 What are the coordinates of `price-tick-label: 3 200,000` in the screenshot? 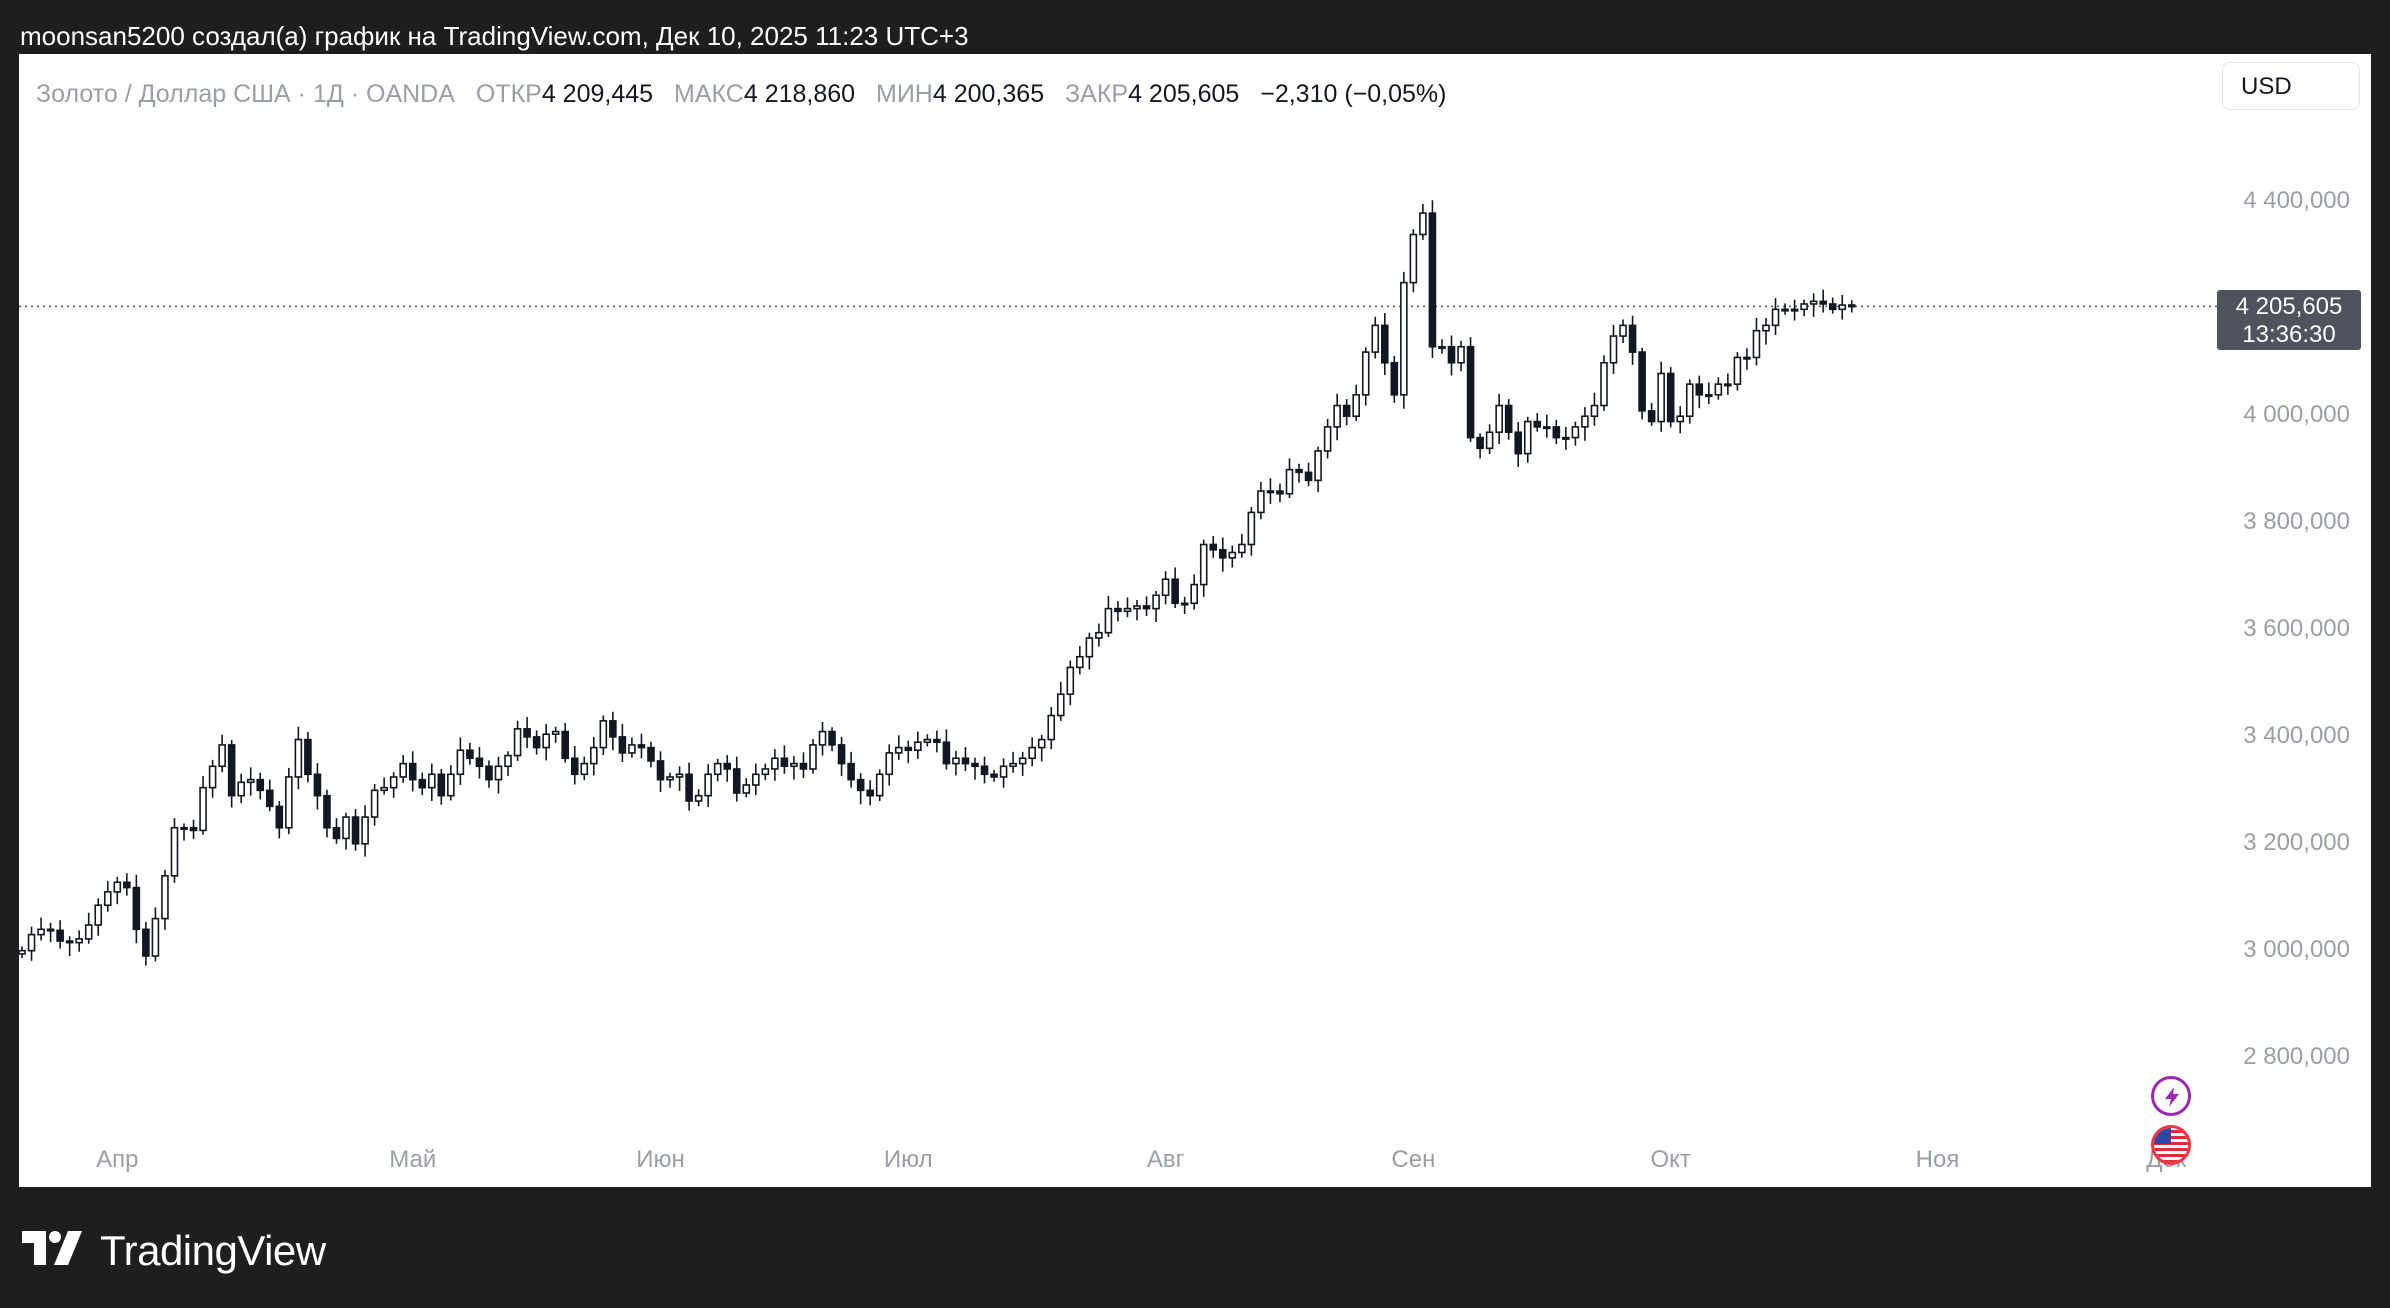 It's located at (2296, 842).